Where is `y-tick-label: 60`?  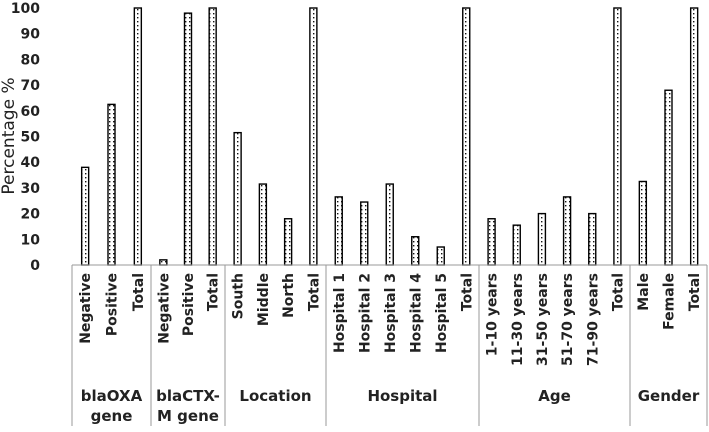 y-tick-label: 60 is located at coordinates (31, 112).